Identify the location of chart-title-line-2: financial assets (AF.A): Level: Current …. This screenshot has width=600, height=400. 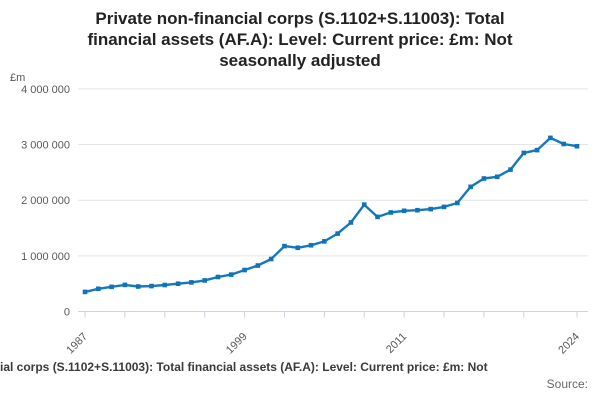
(300, 39).